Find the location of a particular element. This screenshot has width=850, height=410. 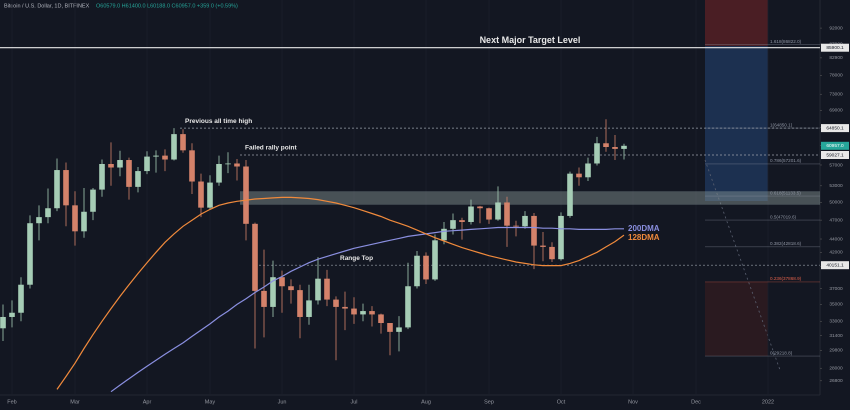

y-tick-label: 37000 is located at coordinates (836, 289).